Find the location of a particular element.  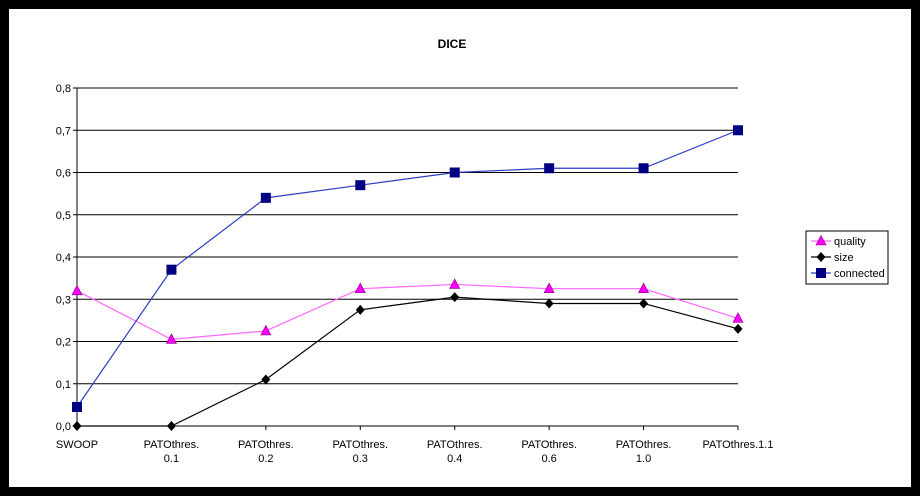

x-tick-label-line: 0.3 is located at coordinates (360, 459).